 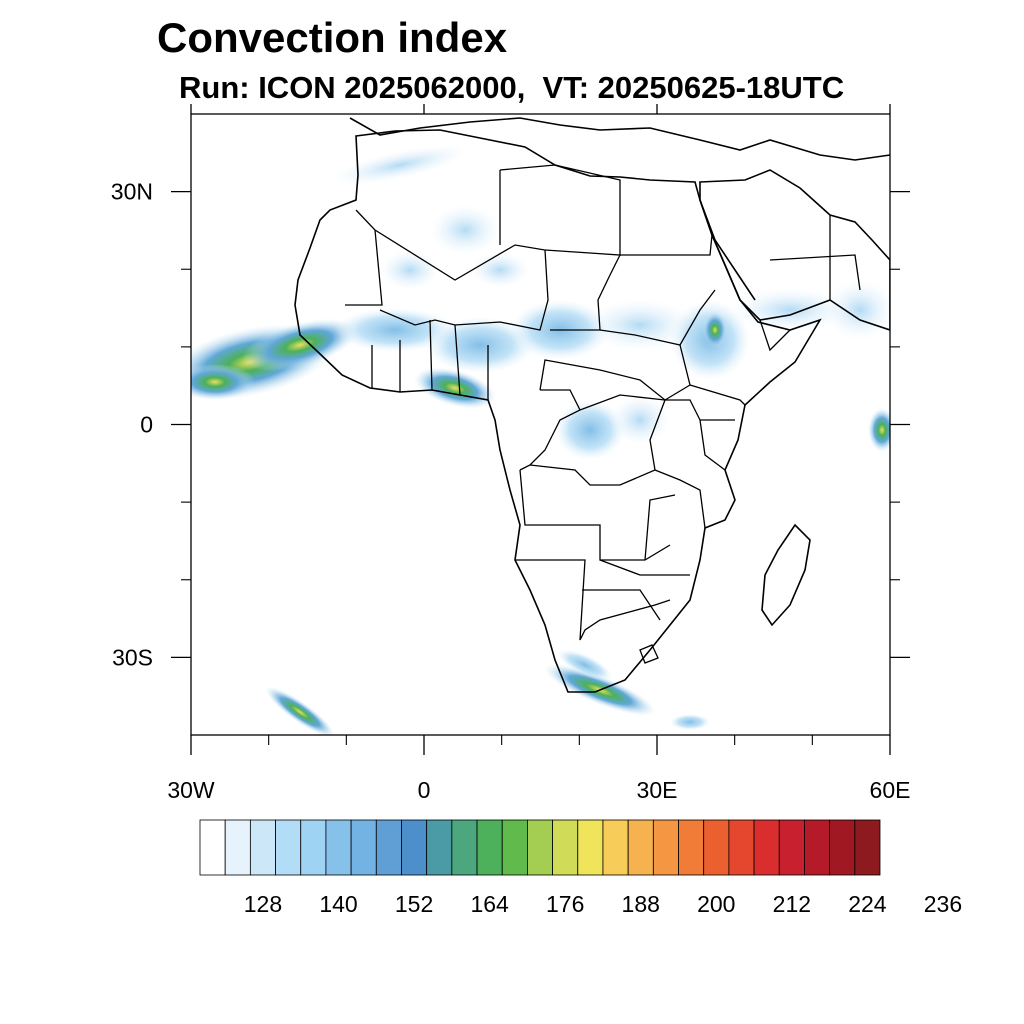 What do you see at coordinates (792, 904) in the screenshot?
I see `colorbar-label: 212` at bounding box center [792, 904].